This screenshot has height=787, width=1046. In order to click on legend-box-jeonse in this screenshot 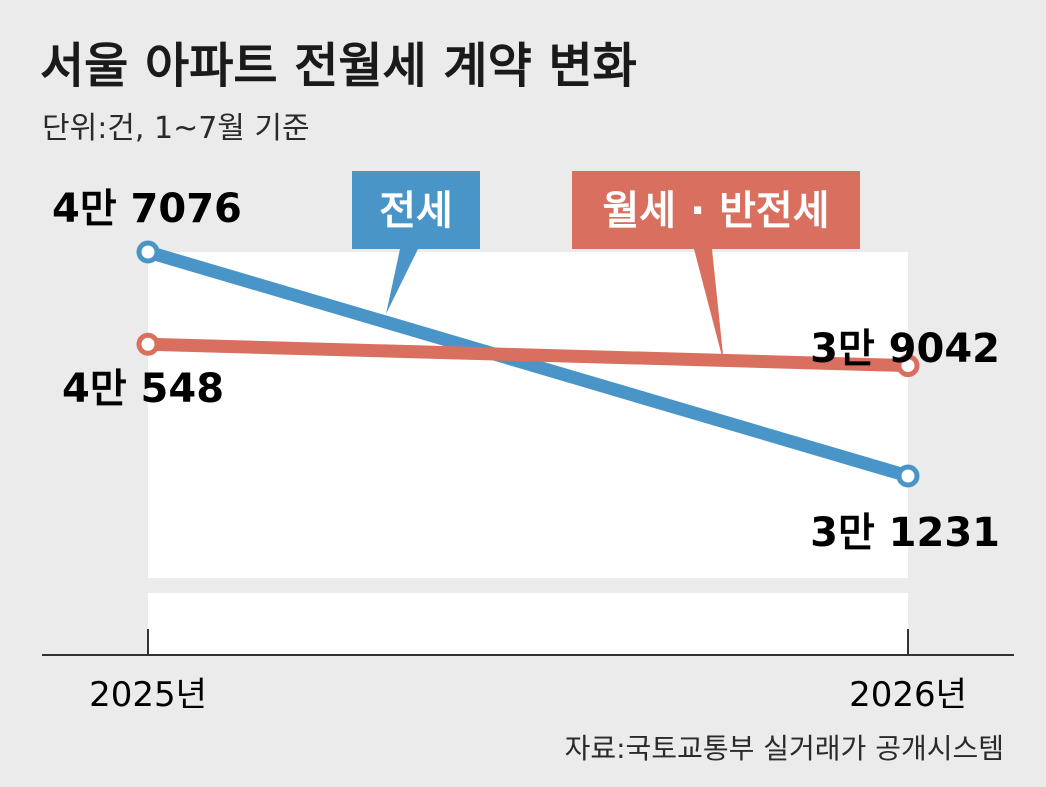, I will do `click(416, 210)`.